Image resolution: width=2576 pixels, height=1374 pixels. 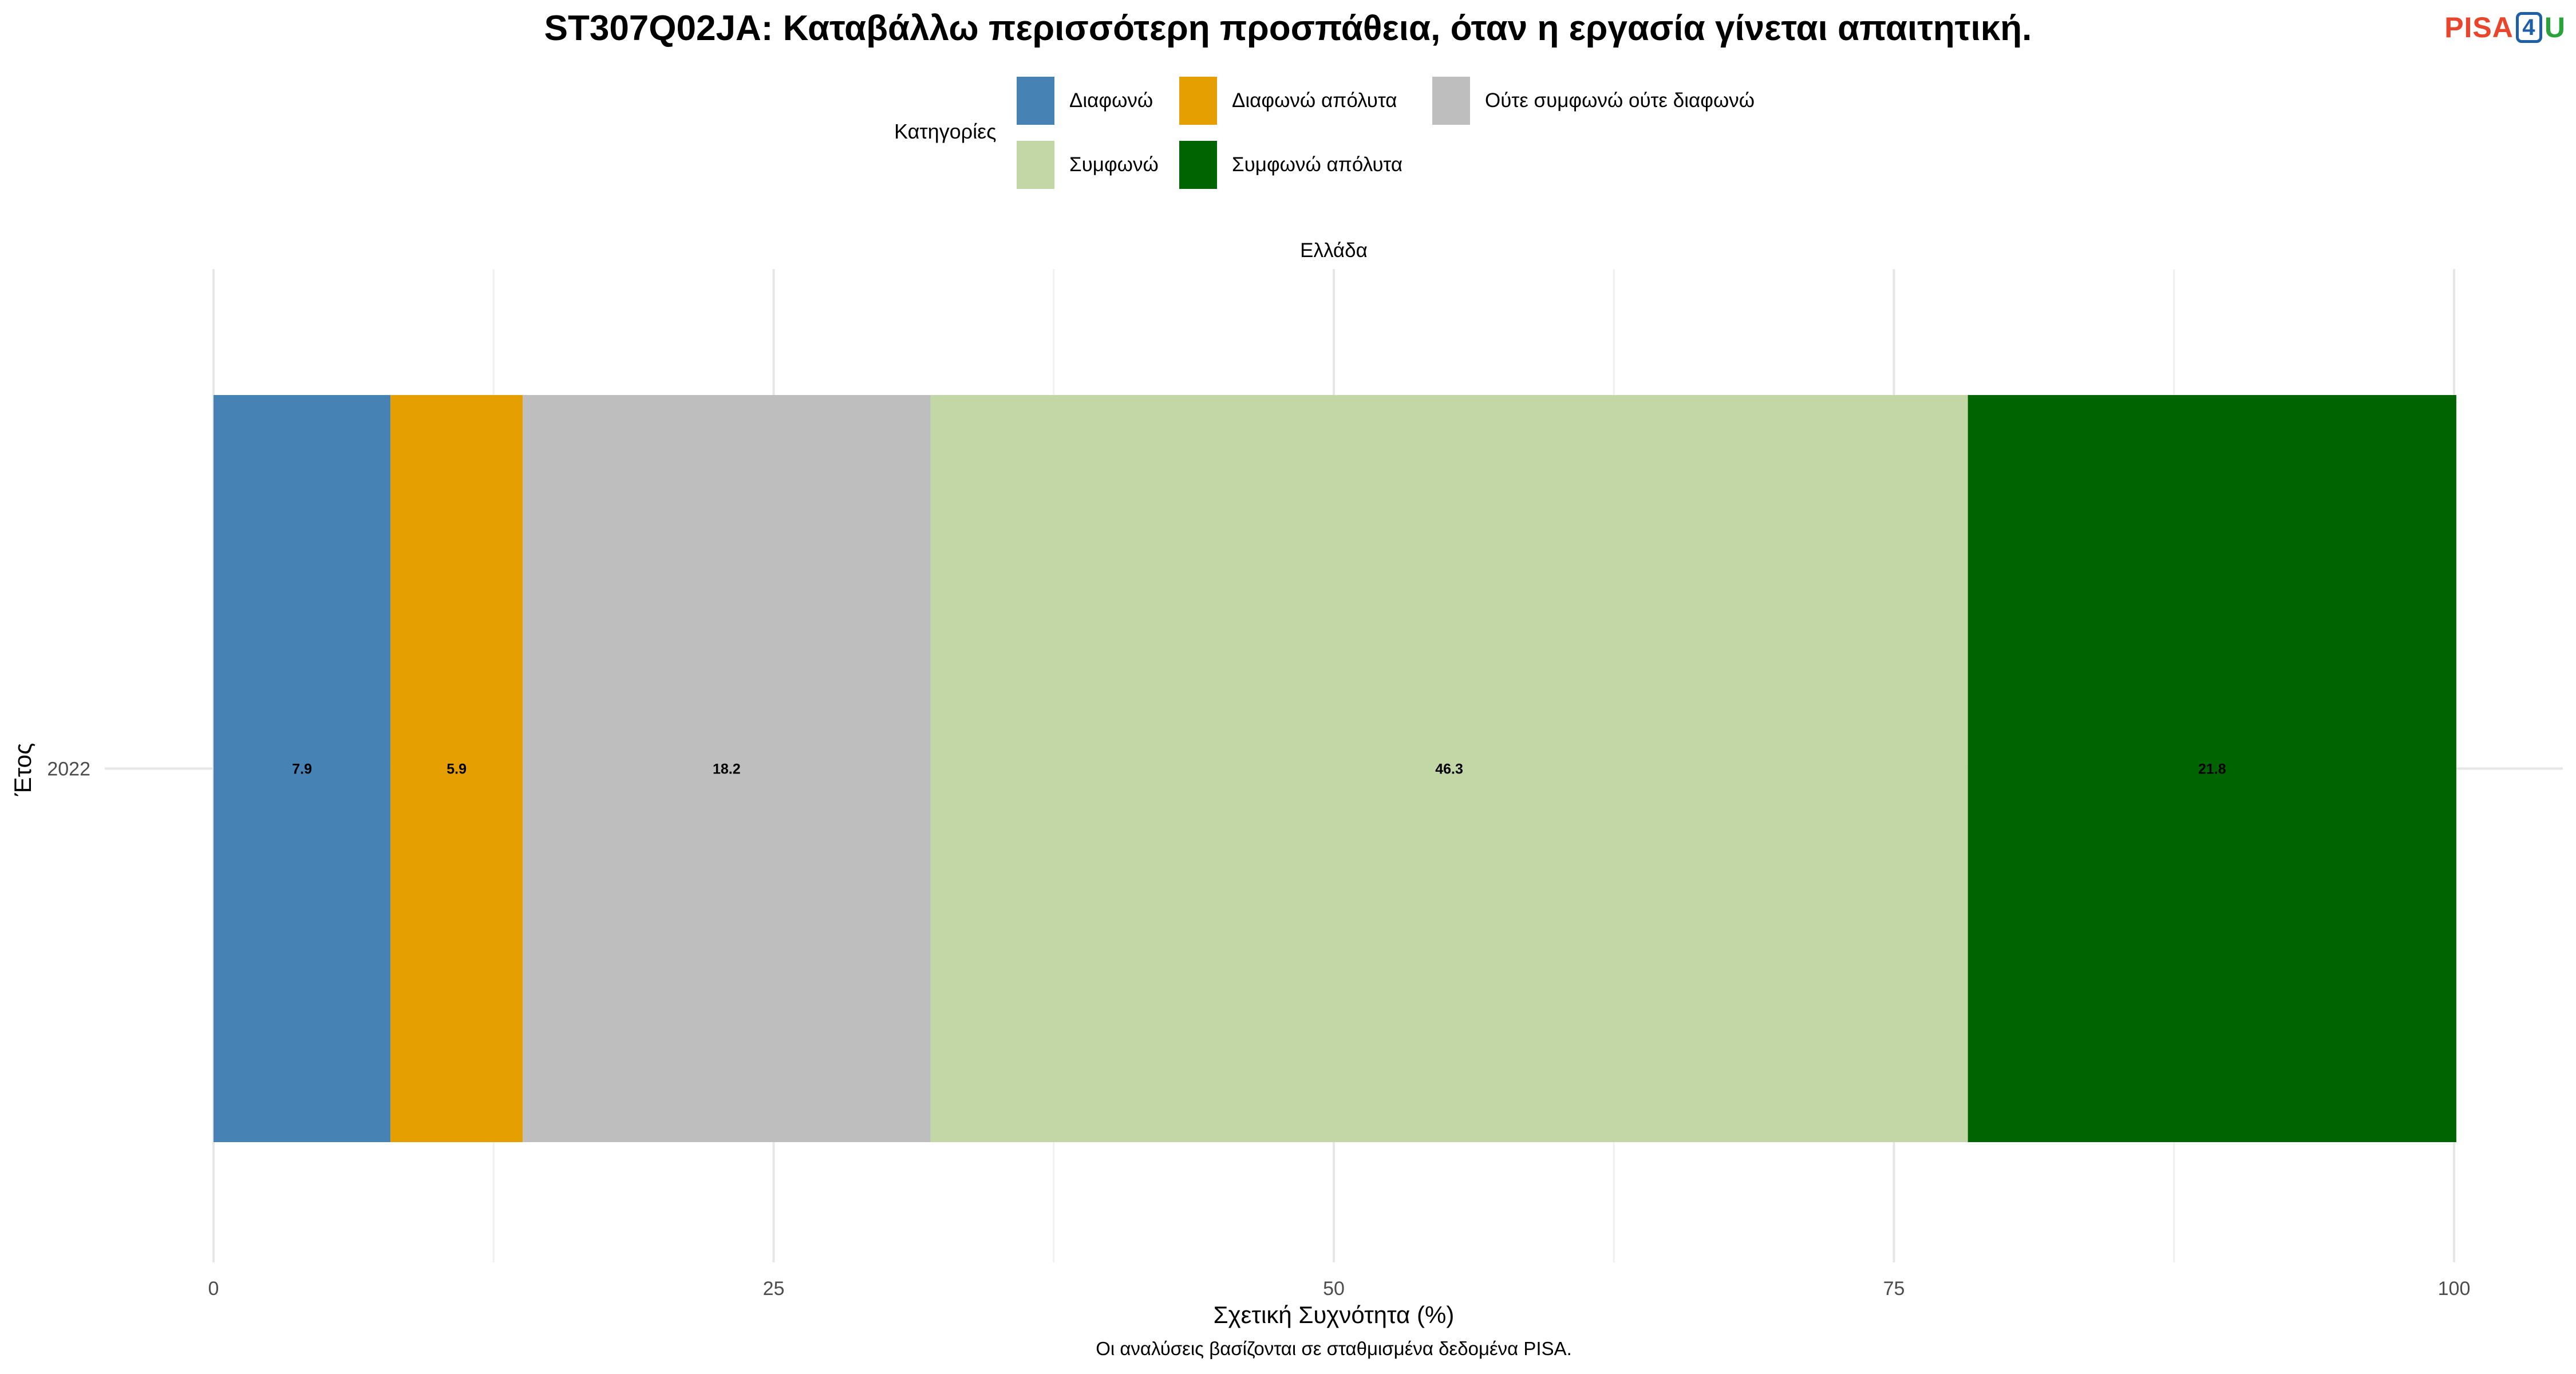 I want to click on legend-label: Ούτε συμφωνώ ούτε διαφωνώ, so click(x=1620, y=100).